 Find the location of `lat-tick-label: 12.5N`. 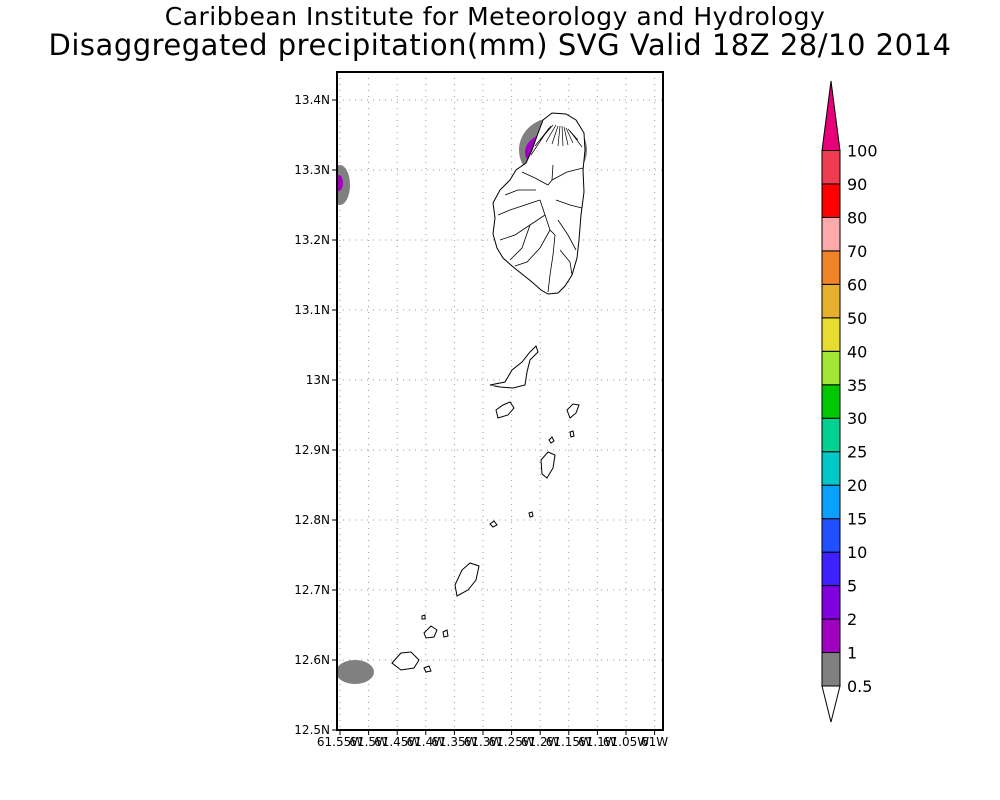

lat-tick-label: 12.5N is located at coordinates (312, 730).